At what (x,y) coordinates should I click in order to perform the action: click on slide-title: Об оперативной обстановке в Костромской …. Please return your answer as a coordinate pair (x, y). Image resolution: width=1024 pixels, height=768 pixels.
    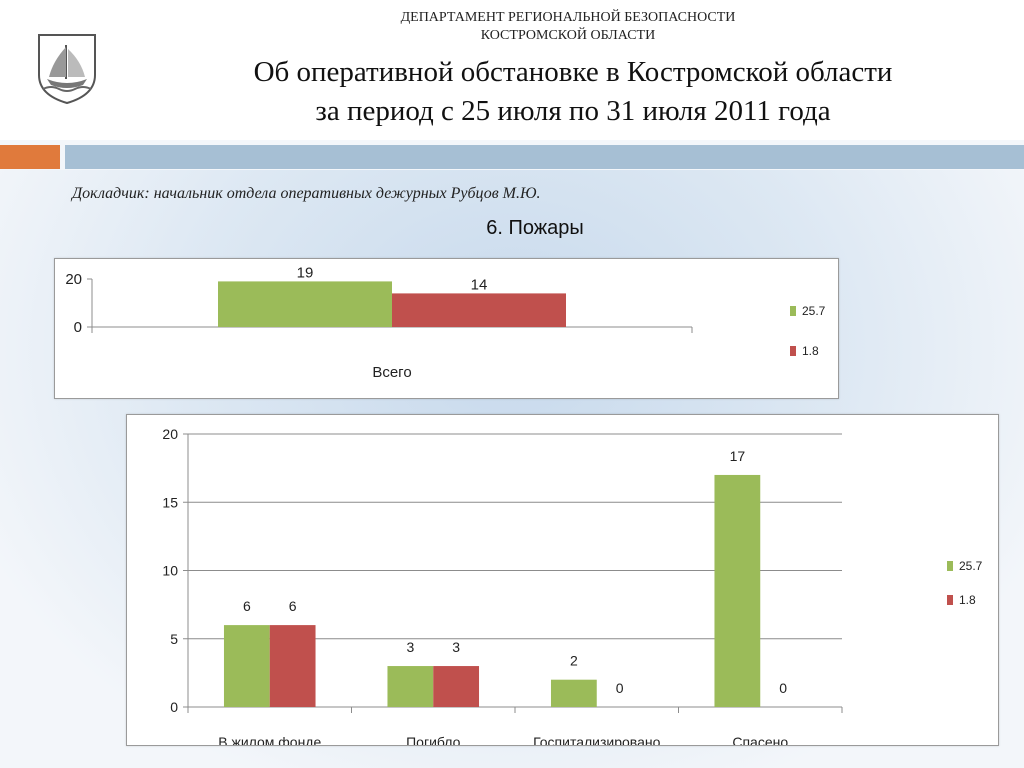
    Looking at the image, I should click on (573, 92).